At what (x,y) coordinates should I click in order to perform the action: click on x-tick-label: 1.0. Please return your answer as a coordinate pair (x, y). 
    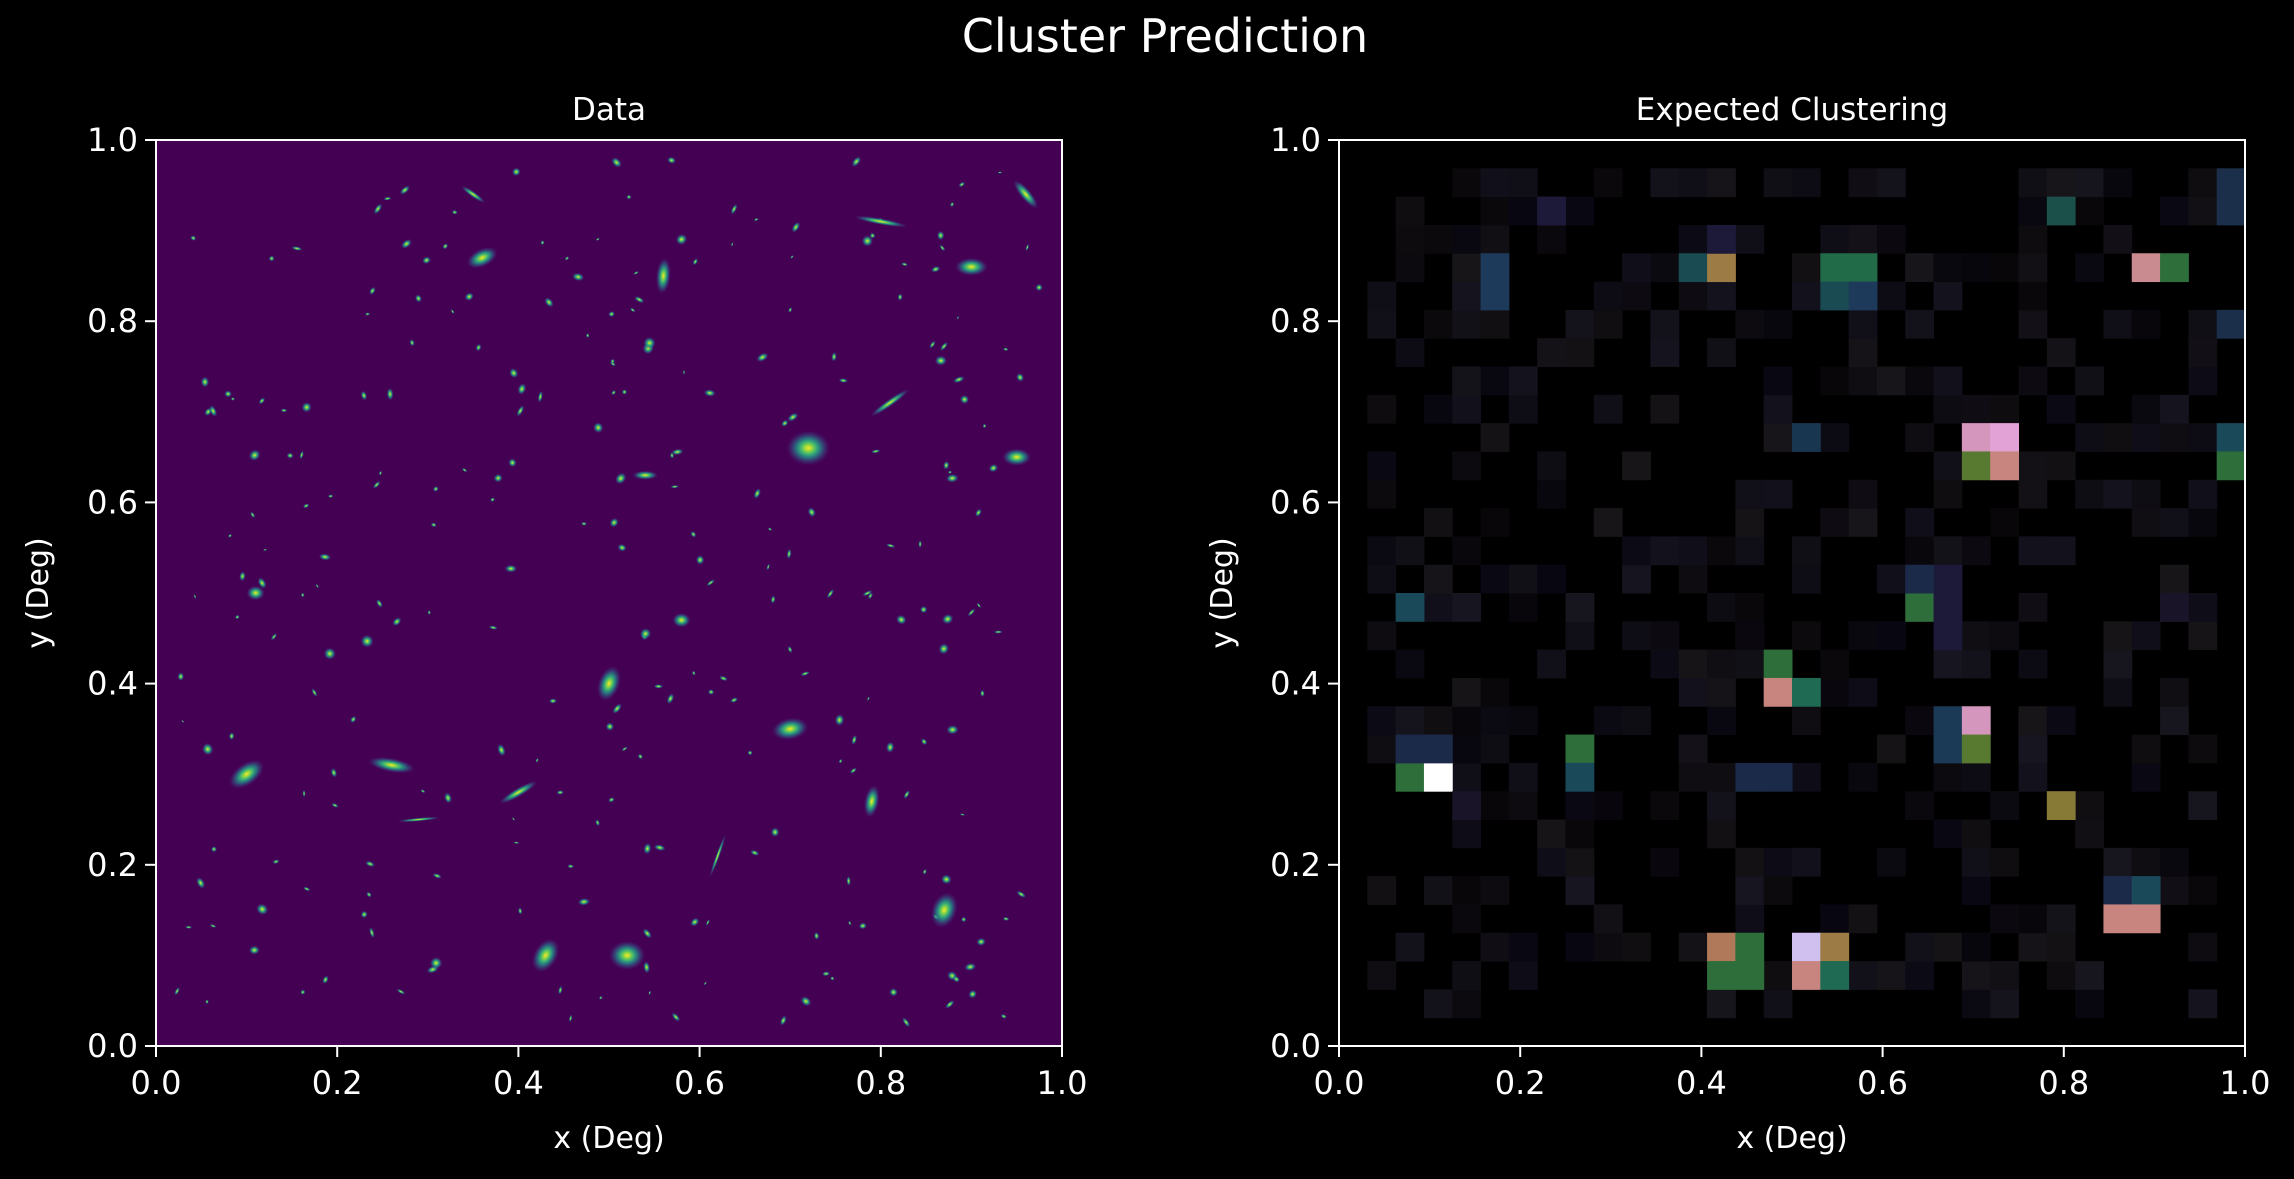
    Looking at the image, I should click on (2245, 1083).